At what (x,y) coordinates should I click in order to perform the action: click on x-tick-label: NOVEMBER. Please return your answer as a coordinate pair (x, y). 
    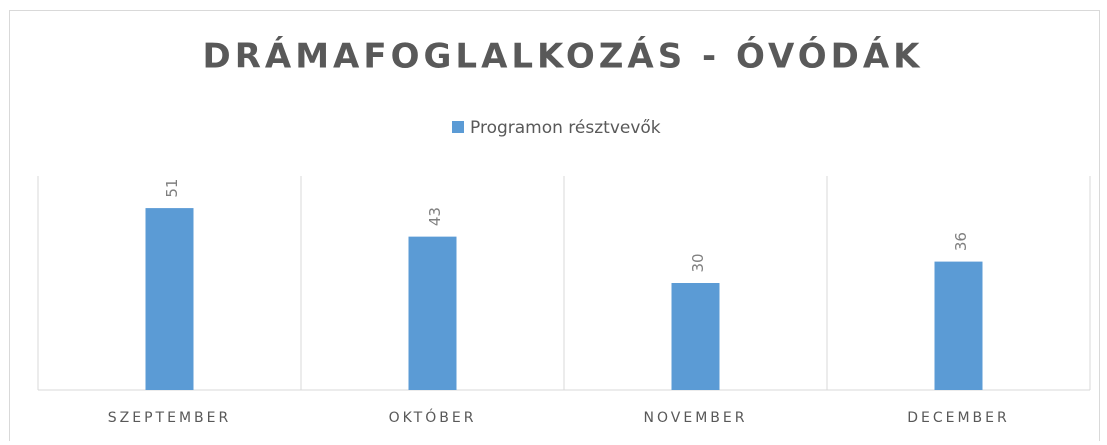
    Looking at the image, I should click on (696, 418).